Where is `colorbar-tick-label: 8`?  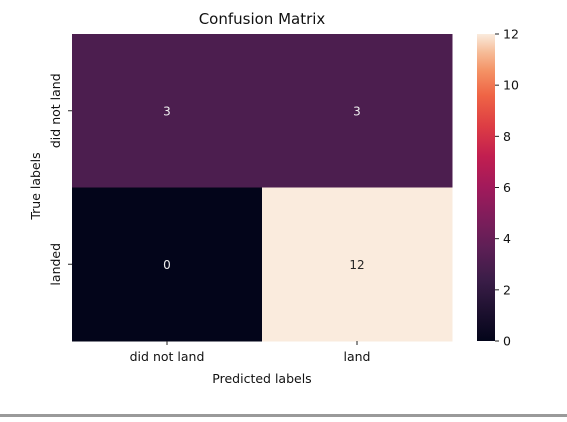
colorbar-tick-label: 8 is located at coordinates (507, 136).